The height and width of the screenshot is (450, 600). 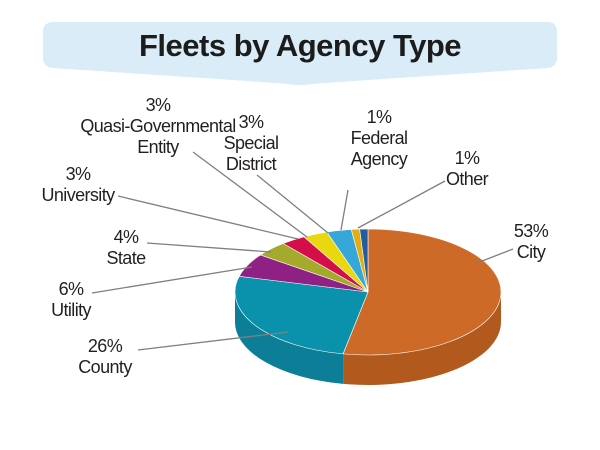 I want to click on pie-slice-other, so click(x=364, y=260).